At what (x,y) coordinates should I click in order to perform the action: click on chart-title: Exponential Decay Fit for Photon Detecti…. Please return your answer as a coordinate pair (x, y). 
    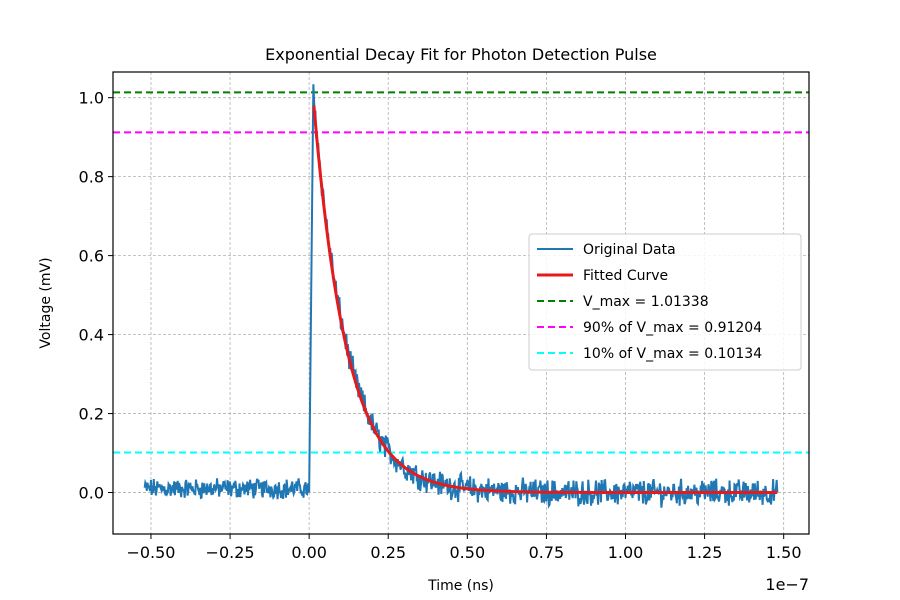
    Looking at the image, I should click on (461, 54).